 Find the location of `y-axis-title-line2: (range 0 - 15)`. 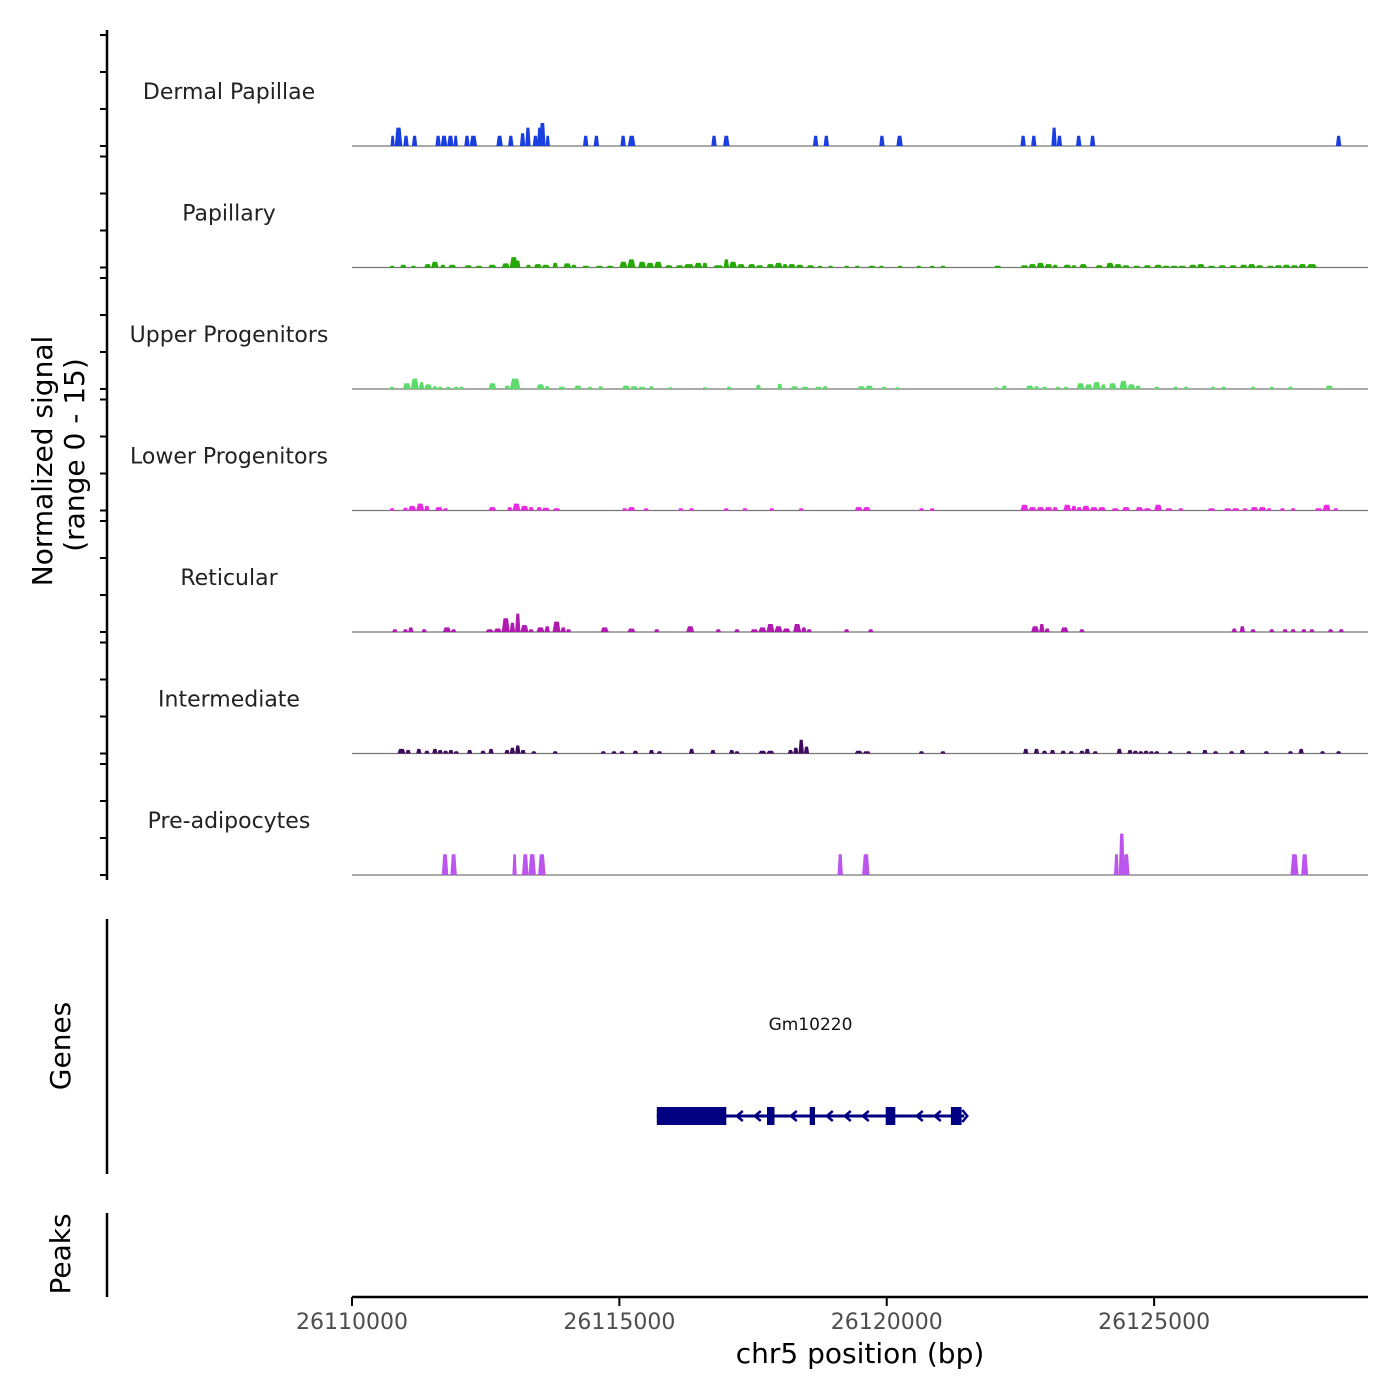

y-axis-title-line2: (range 0 - 15) is located at coordinates (74, 455).